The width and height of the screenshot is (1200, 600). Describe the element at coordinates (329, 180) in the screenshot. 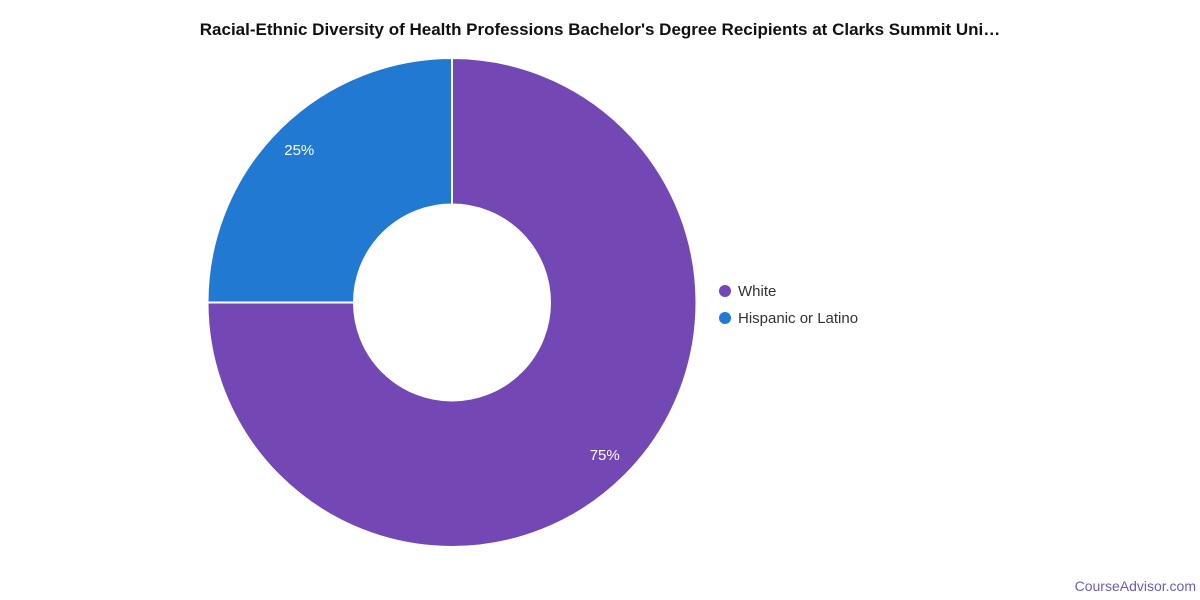

I see `pie-slice-hispanic-or-latino` at that location.